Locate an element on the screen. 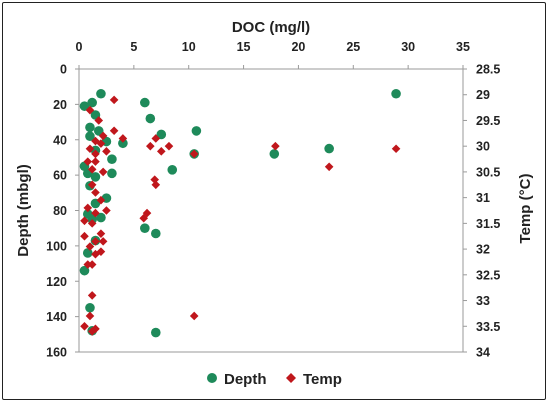  y2-tick-label: 31.5 is located at coordinates (488, 224).